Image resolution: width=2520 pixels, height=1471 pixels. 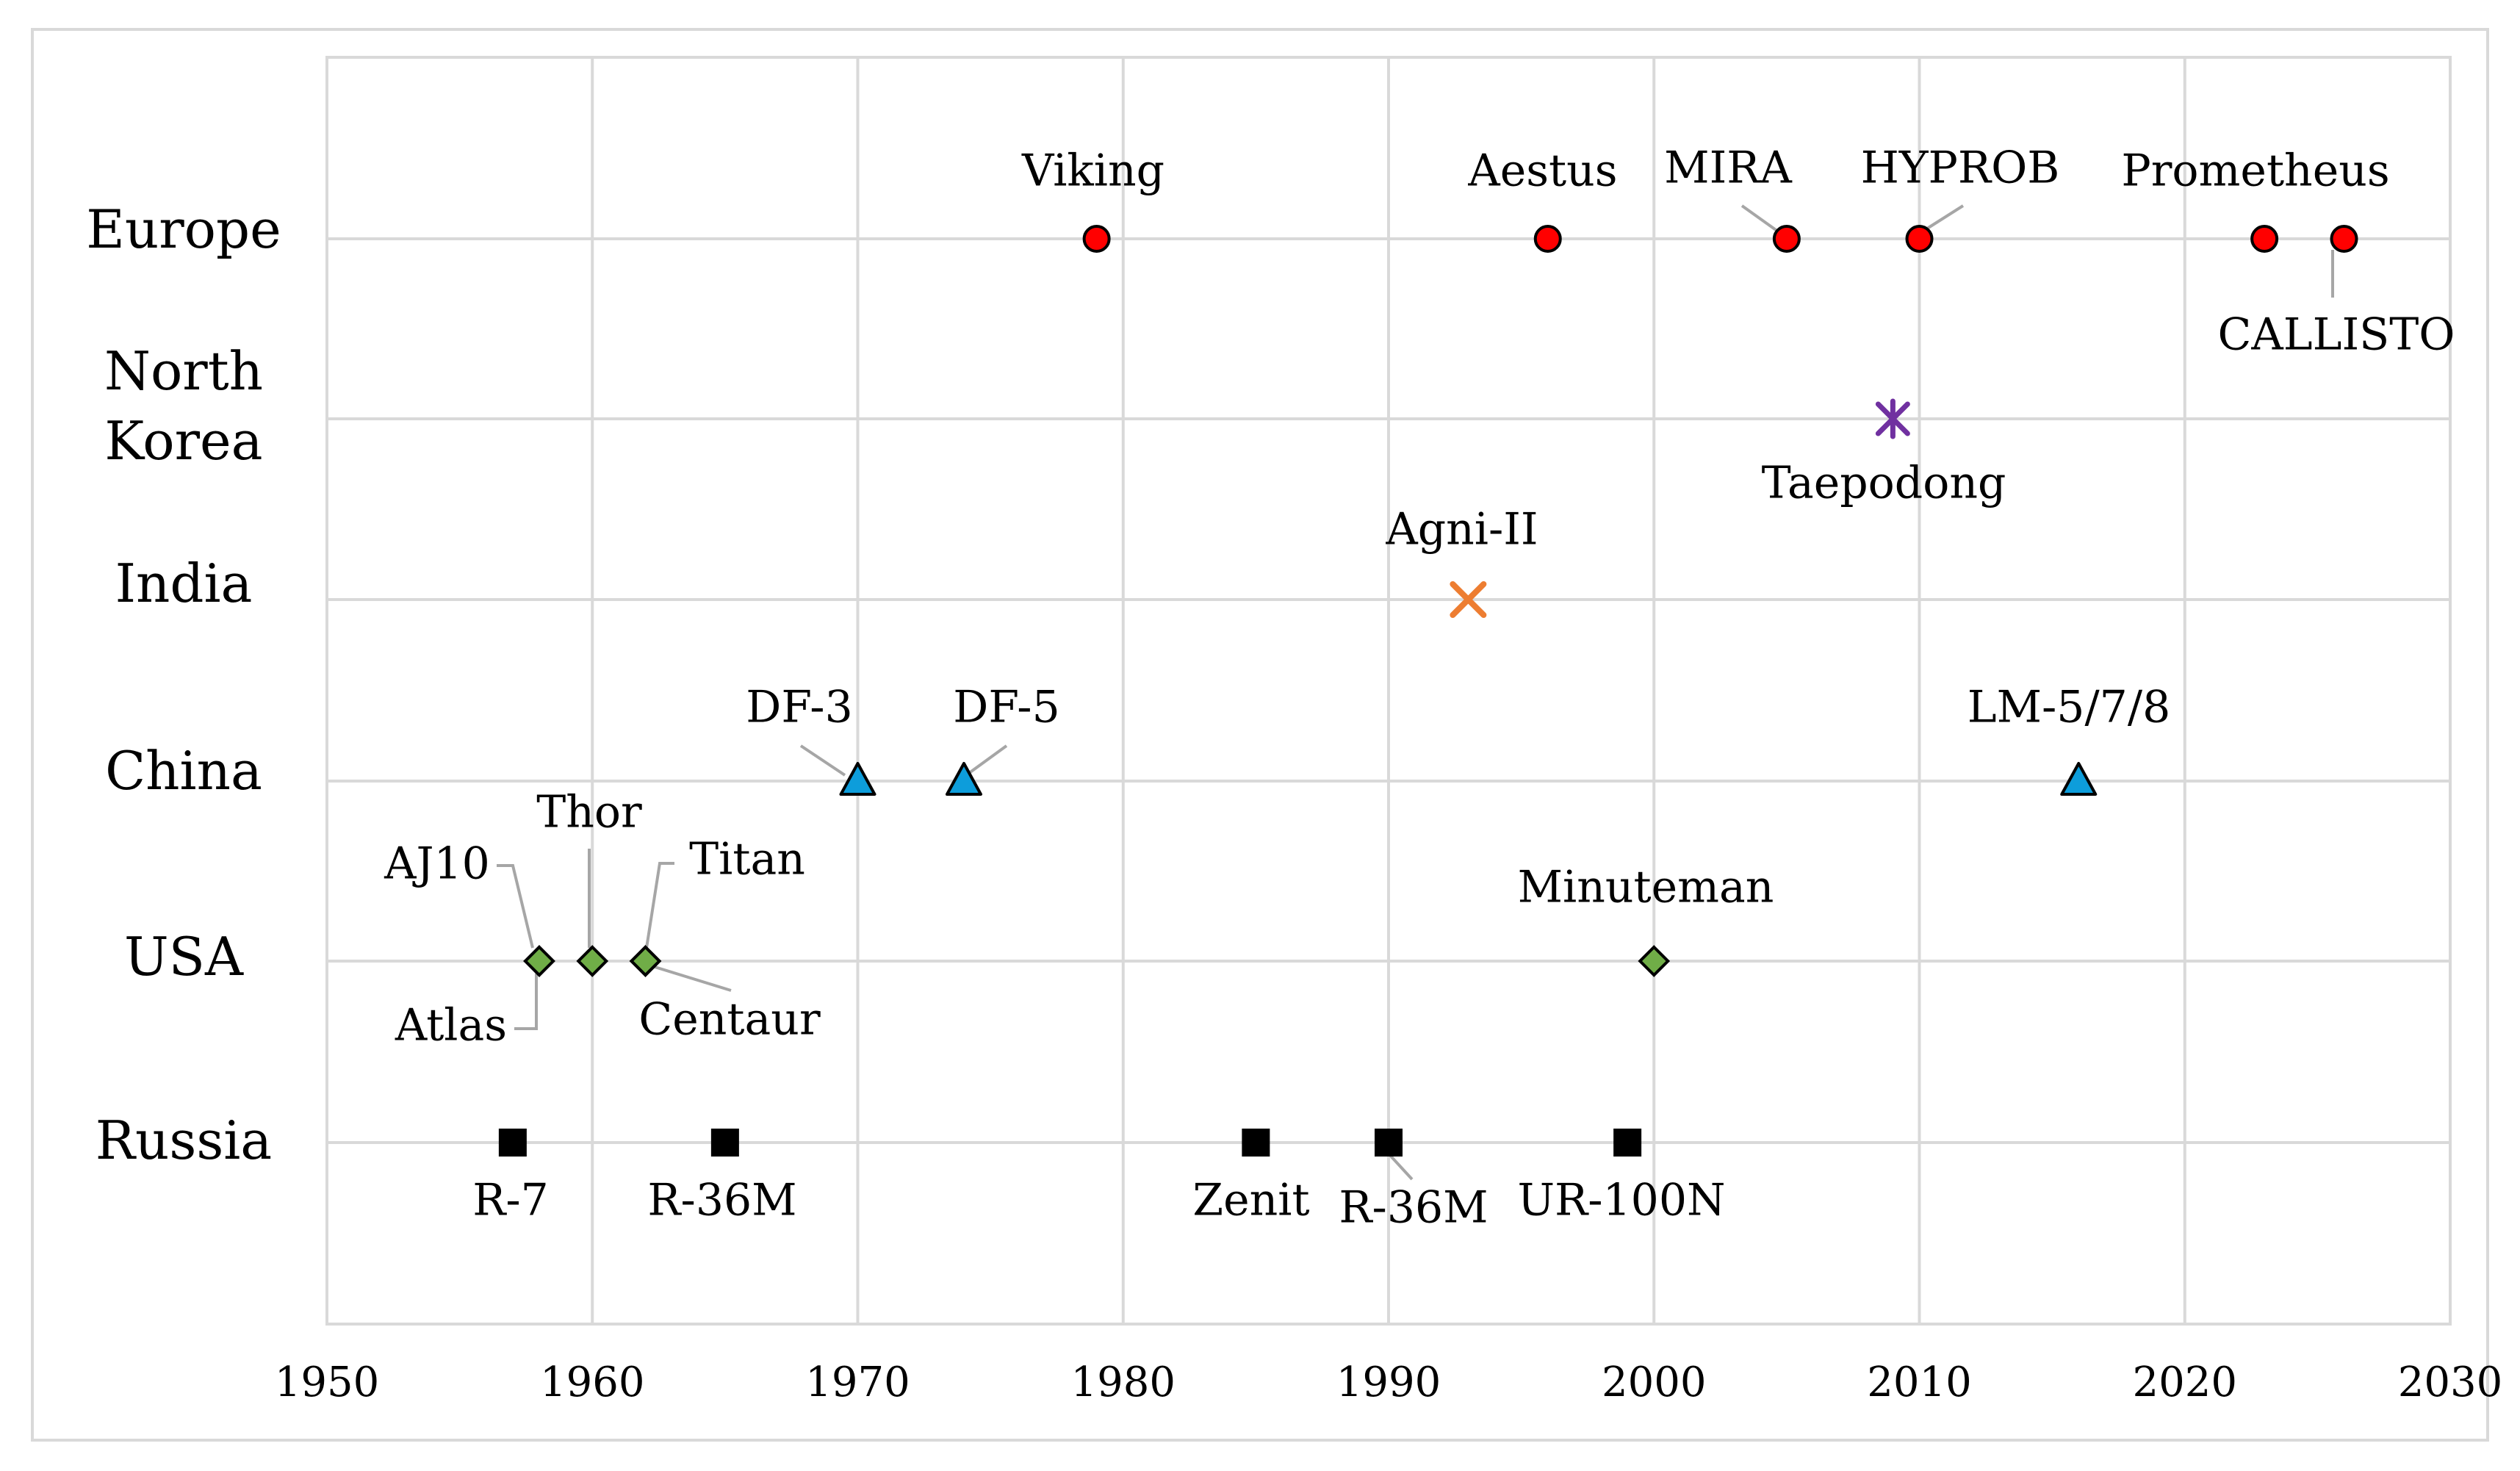 I want to click on category-label-europe: Europe, so click(x=183, y=229).